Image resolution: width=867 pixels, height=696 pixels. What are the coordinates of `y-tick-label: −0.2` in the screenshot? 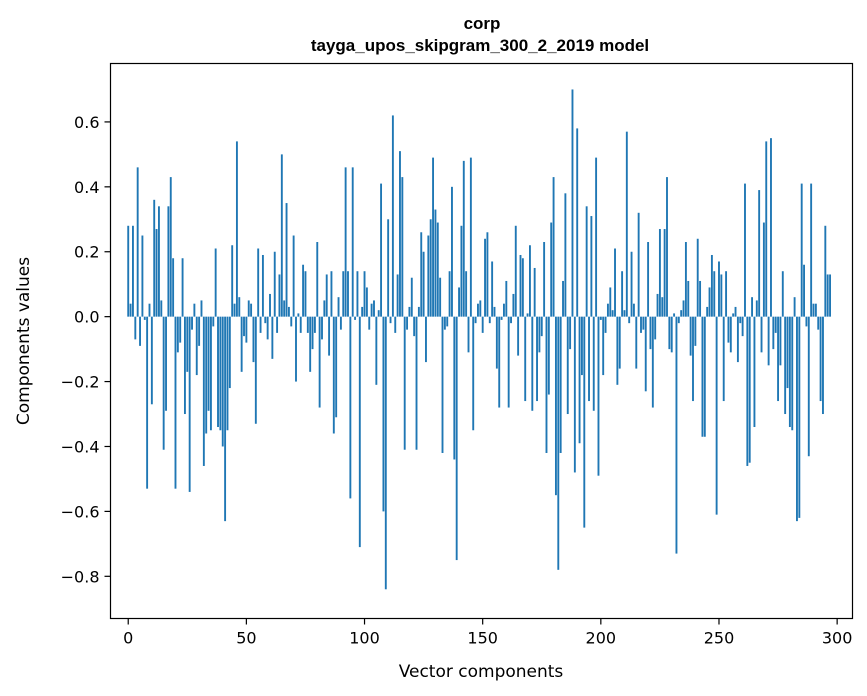 It's located at (80, 382).